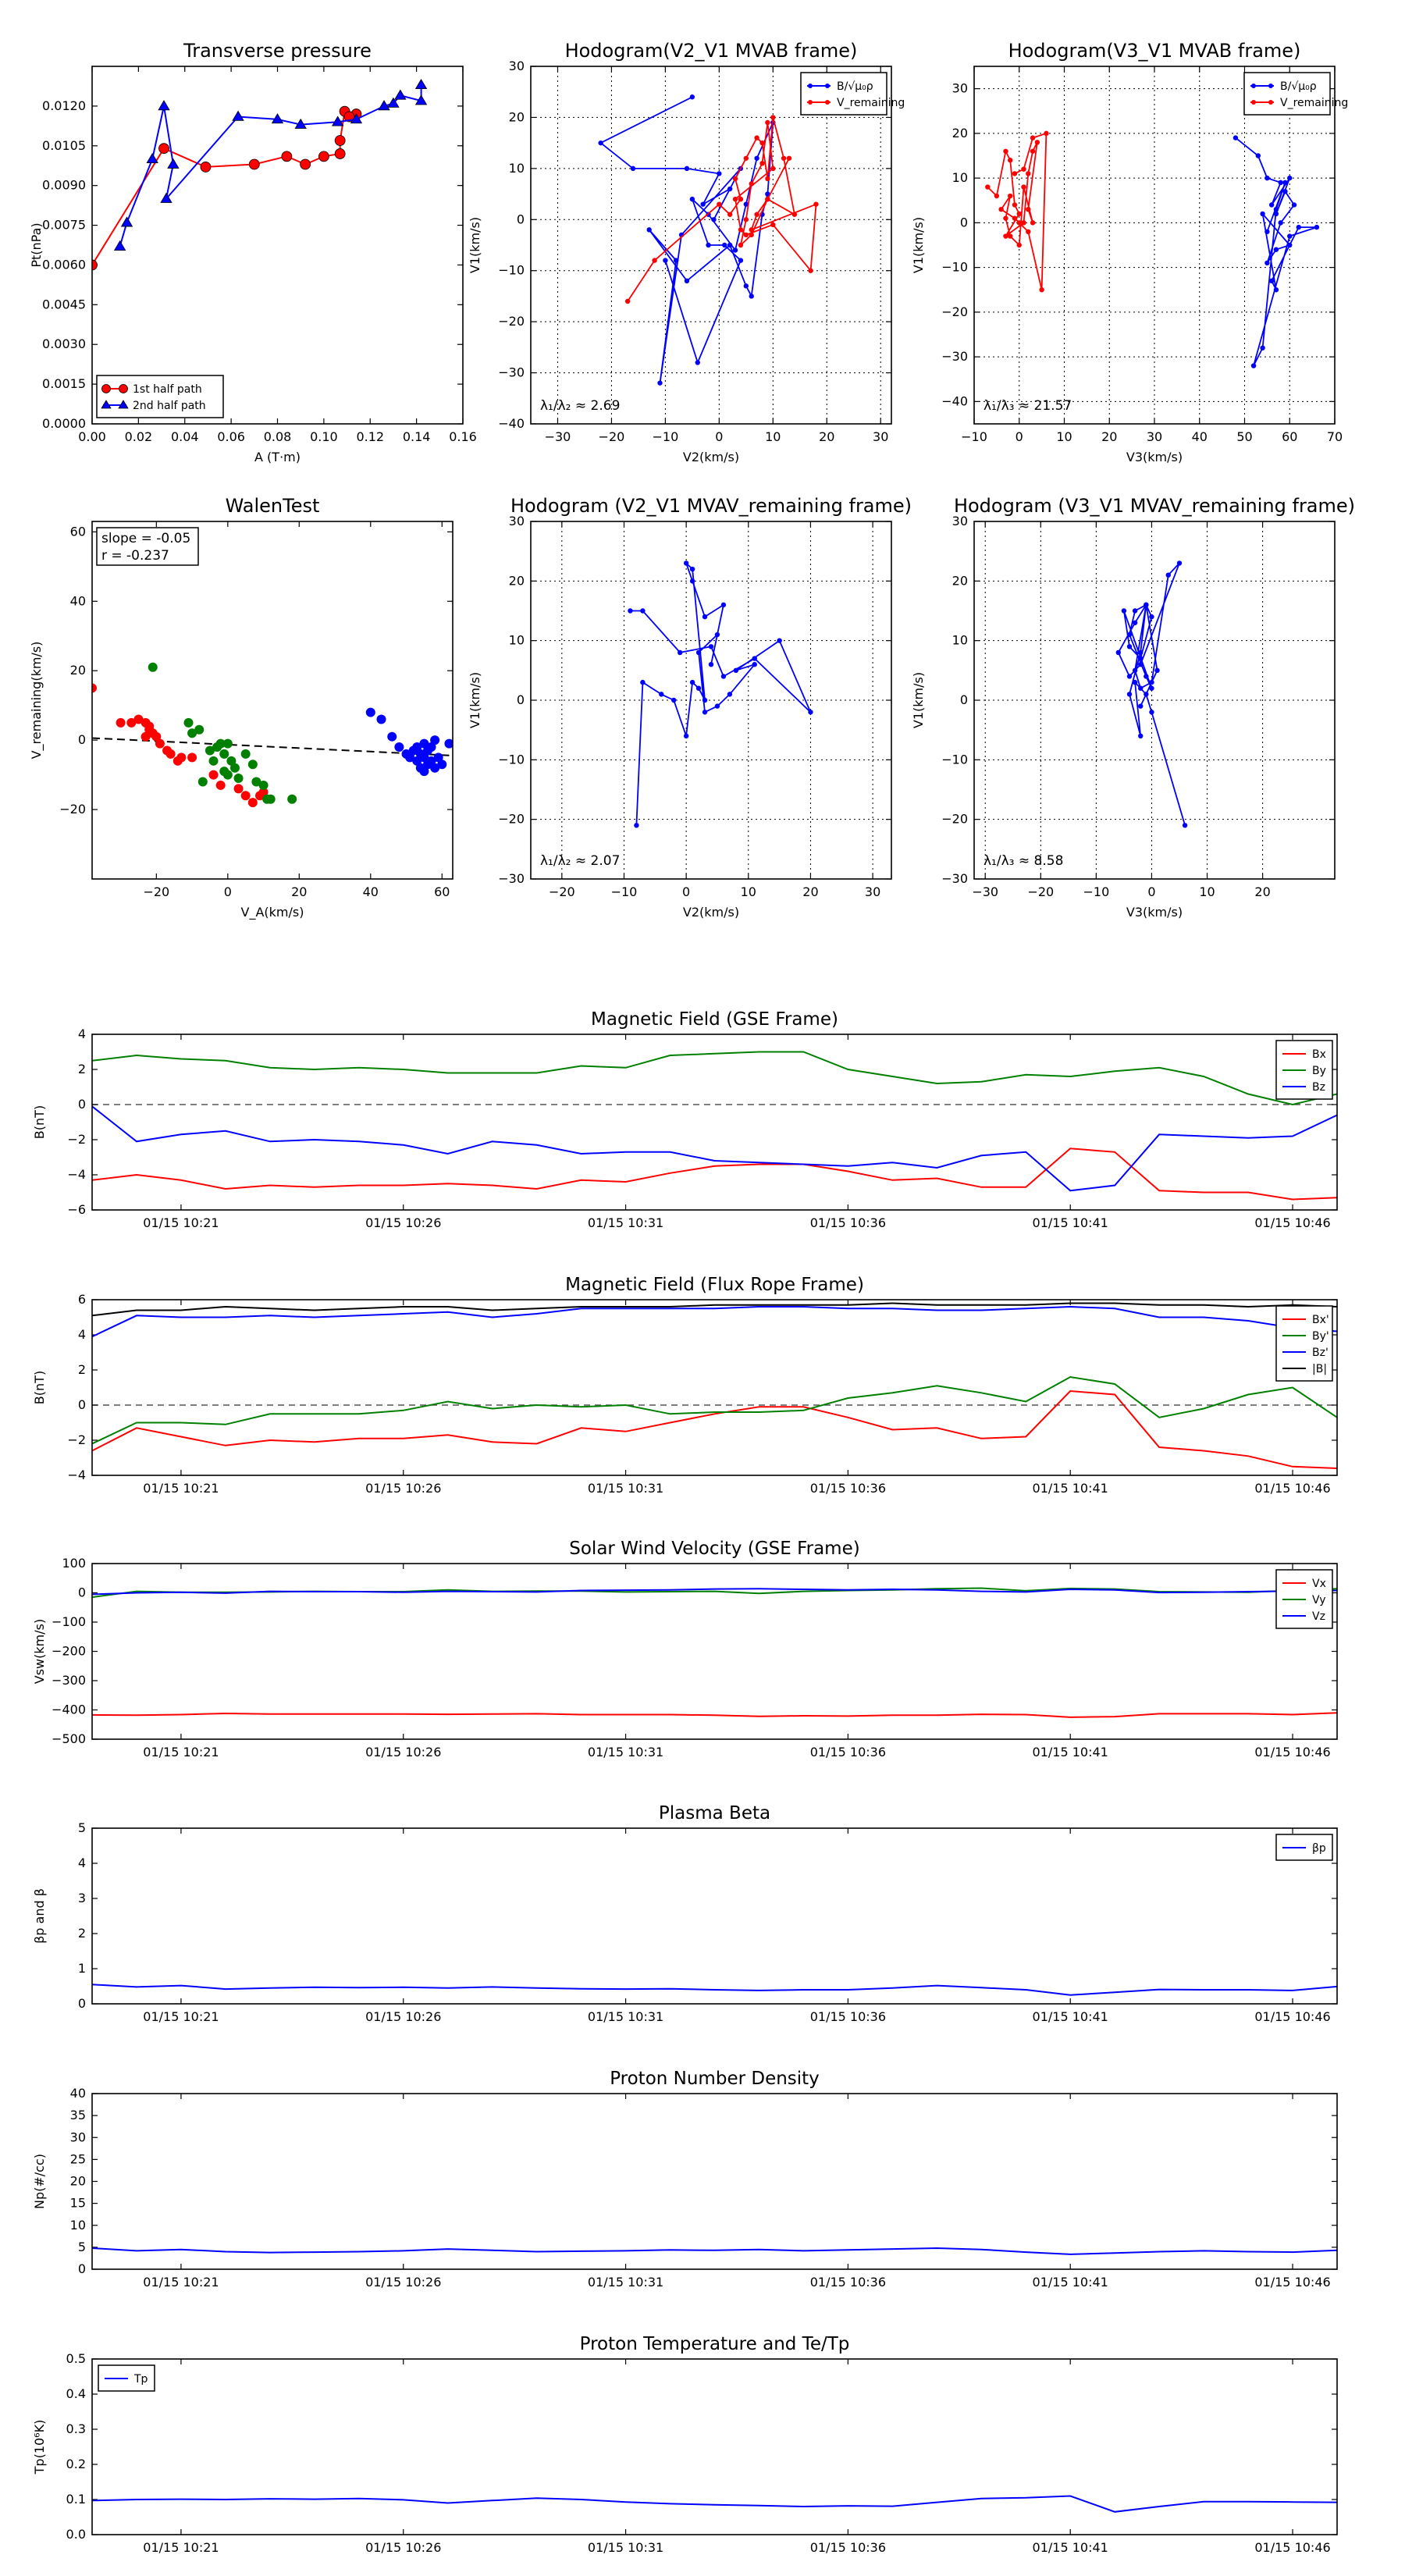 This screenshot has height=2576, width=1405. I want to click on y-tick-label: −10, so click(512, 270).